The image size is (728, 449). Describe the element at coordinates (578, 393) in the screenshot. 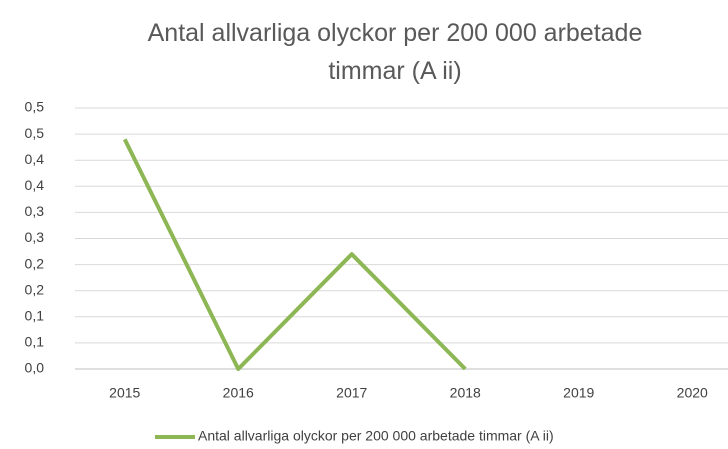

I see `x-tick-label: 2019` at that location.